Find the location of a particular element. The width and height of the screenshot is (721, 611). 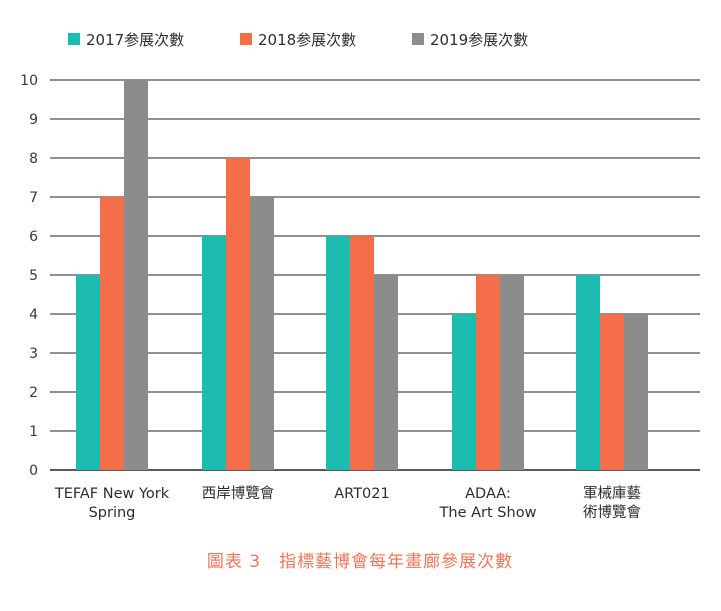

x-category-label: 西岸博覽會 is located at coordinates (238, 493).